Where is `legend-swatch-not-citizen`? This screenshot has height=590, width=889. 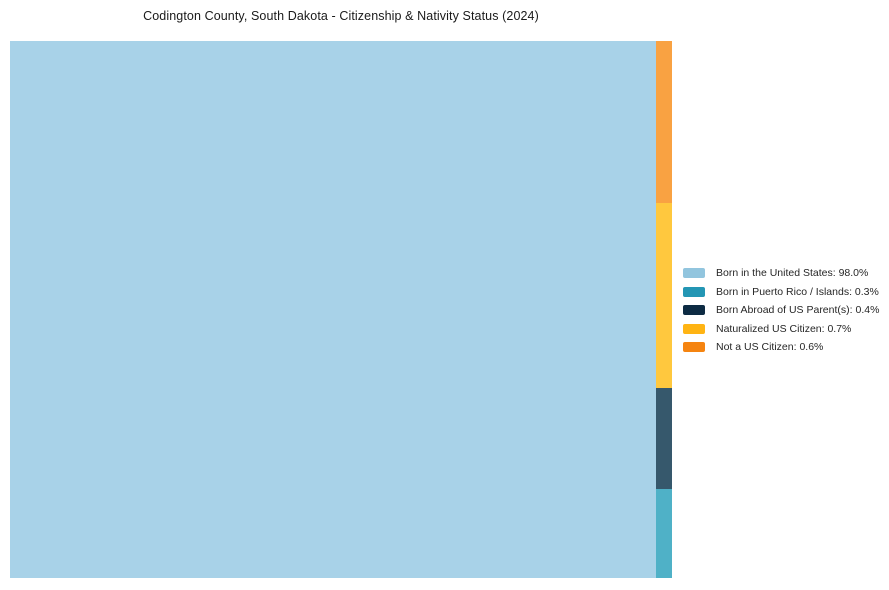 legend-swatch-not-citizen is located at coordinates (694, 347).